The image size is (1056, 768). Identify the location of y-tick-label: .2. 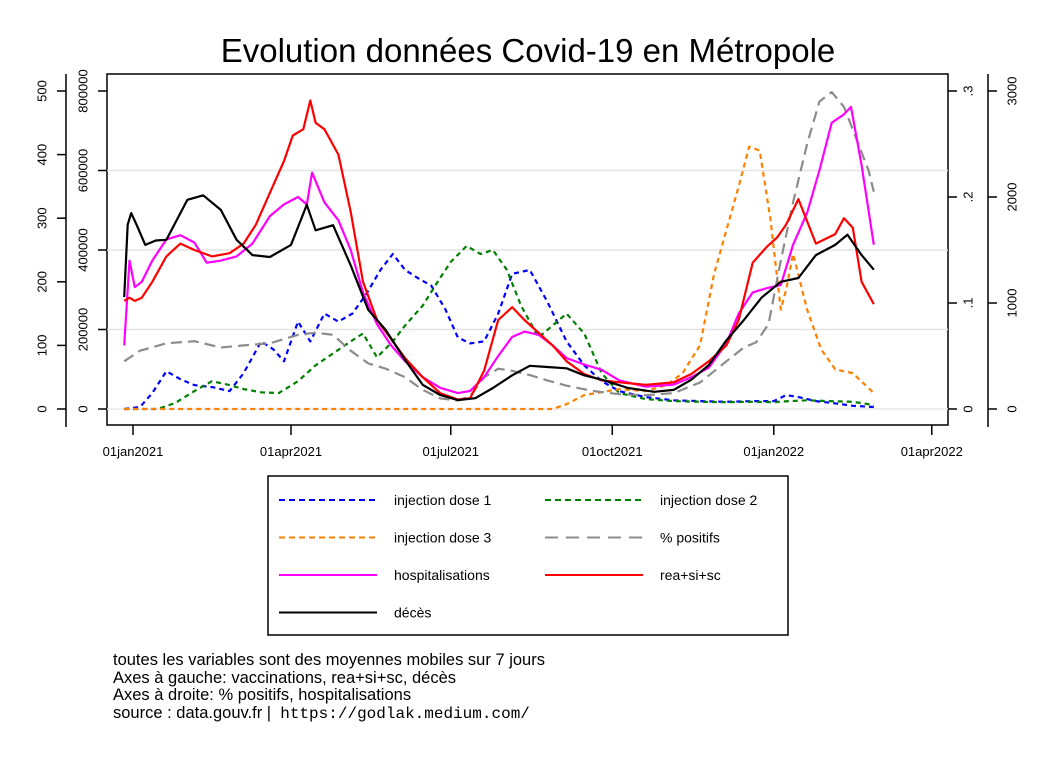
(968, 197).